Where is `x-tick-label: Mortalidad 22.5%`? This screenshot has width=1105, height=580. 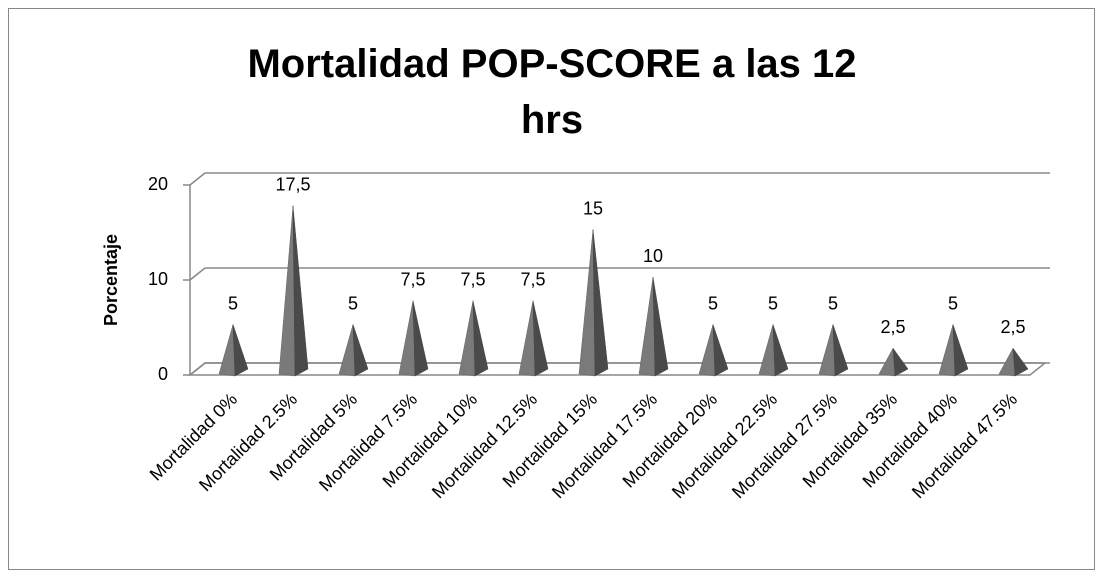 x-tick-label: Mortalidad 22.5% is located at coordinates (724, 445).